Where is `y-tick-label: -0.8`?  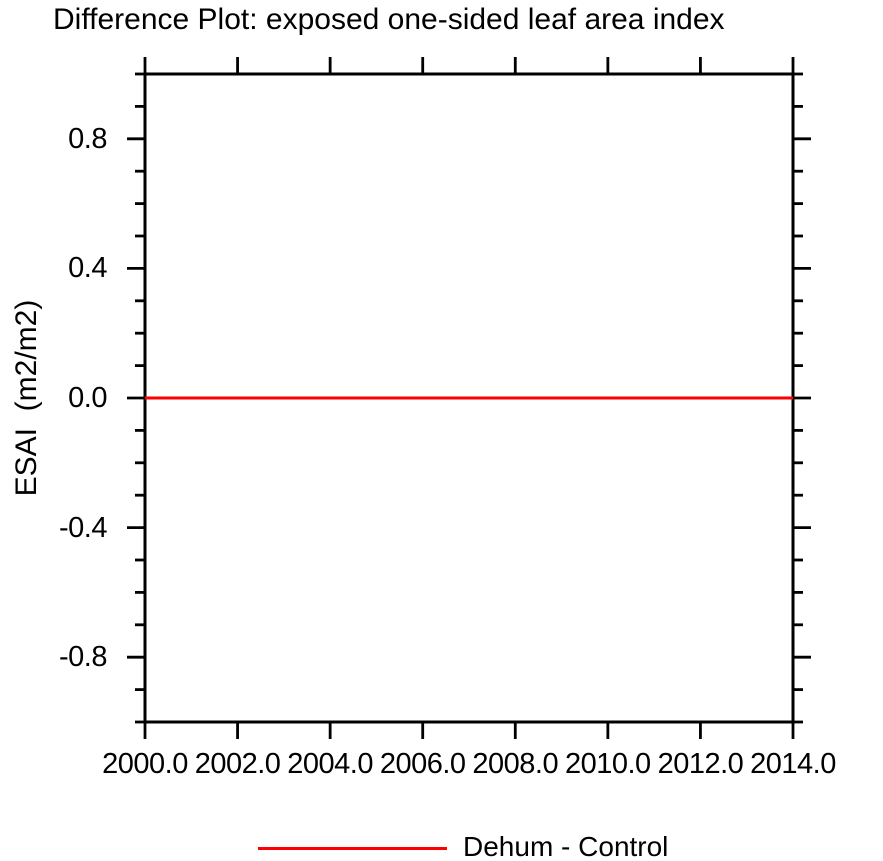 y-tick-label: -0.8 is located at coordinates (83, 657).